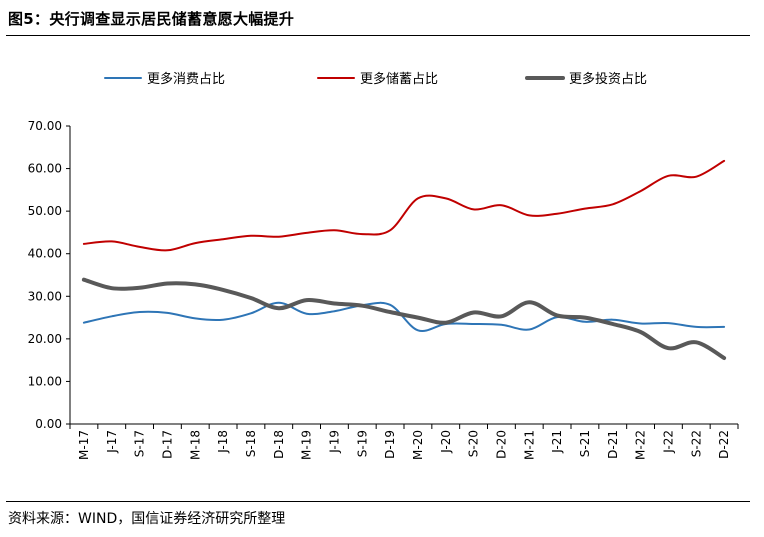 This screenshot has width=764, height=537. I want to click on x-tick-label: S-18, so click(251, 443).